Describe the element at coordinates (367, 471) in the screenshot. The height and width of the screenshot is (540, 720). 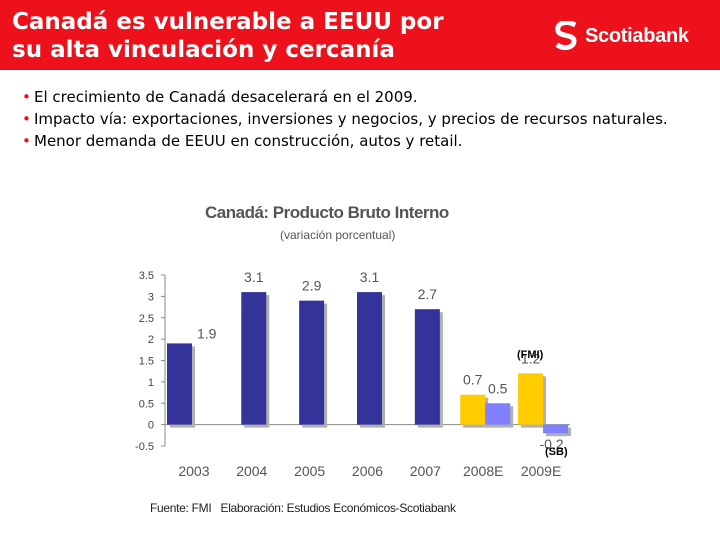
I see `x-tick-label: 2006` at that location.